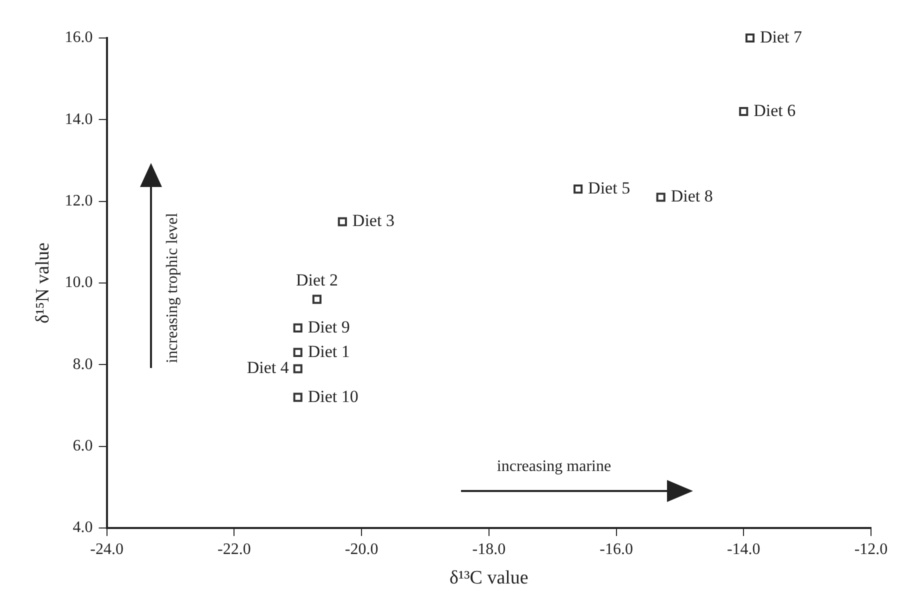 The image size is (909, 606). Describe the element at coordinates (78, 201) in the screenshot. I see `y-tick-label: 12.0` at that location.